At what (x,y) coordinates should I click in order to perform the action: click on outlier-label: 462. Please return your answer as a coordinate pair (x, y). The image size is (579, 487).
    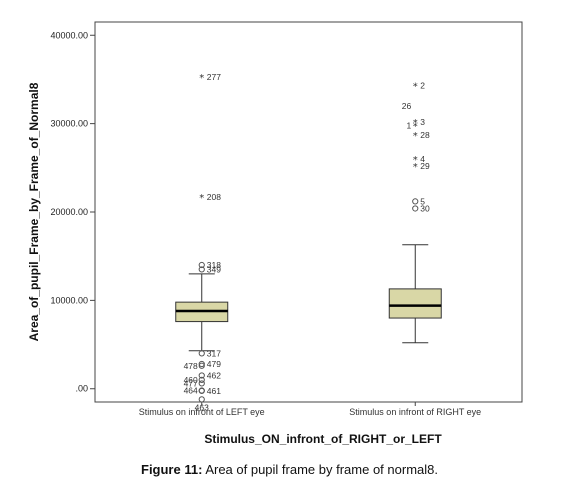
    Looking at the image, I should click on (214, 375).